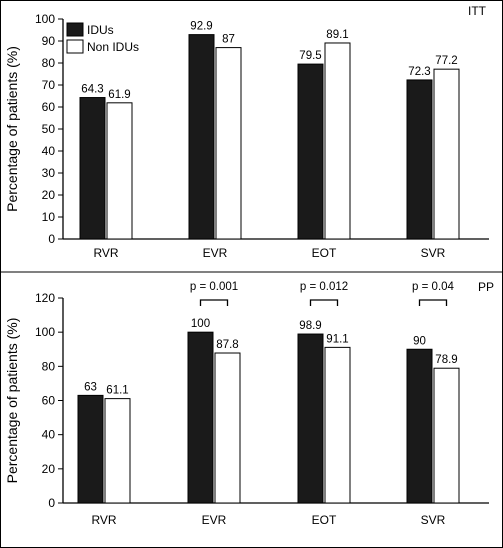  What do you see at coordinates (49, 85) in the screenshot?
I see `y-tick-label: 70` at bounding box center [49, 85].